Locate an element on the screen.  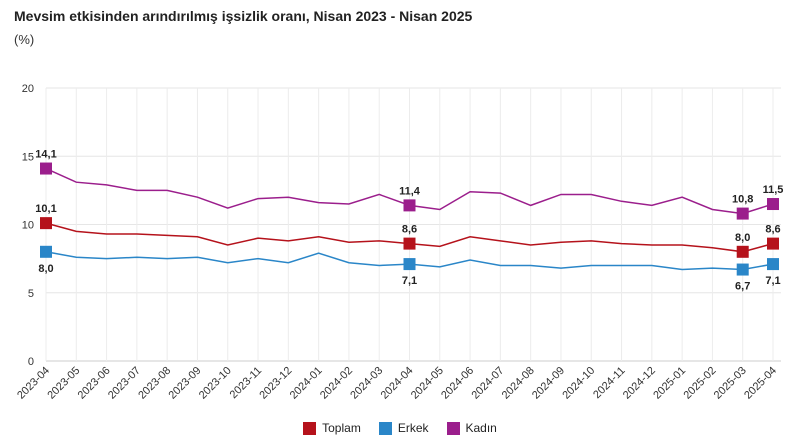
data-label: 10,8 is located at coordinates (742, 200).